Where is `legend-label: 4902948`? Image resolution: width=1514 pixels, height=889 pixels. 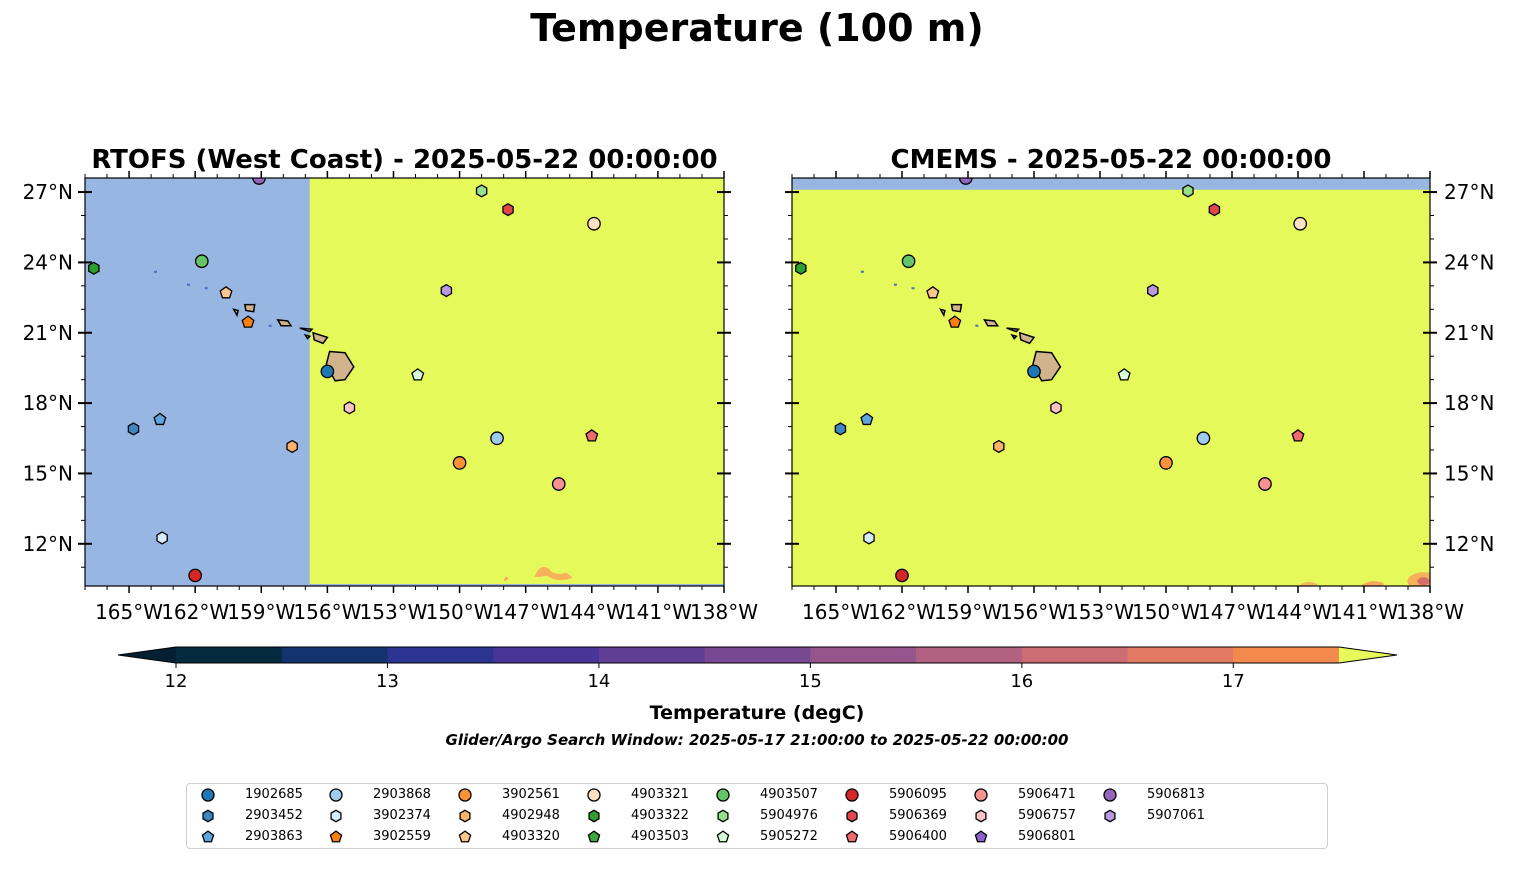 legend-label: 4902948 is located at coordinates (531, 815).